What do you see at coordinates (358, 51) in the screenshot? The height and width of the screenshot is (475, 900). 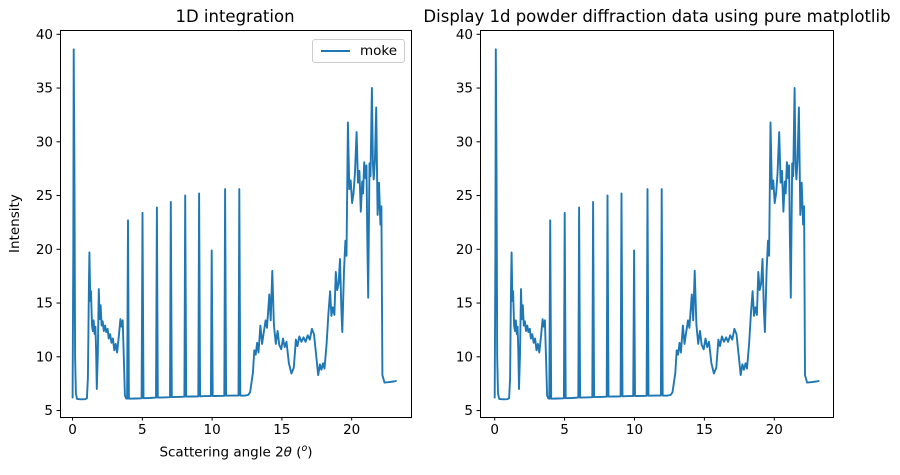 I see `legend-box: moke` at bounding box center [358, 51].